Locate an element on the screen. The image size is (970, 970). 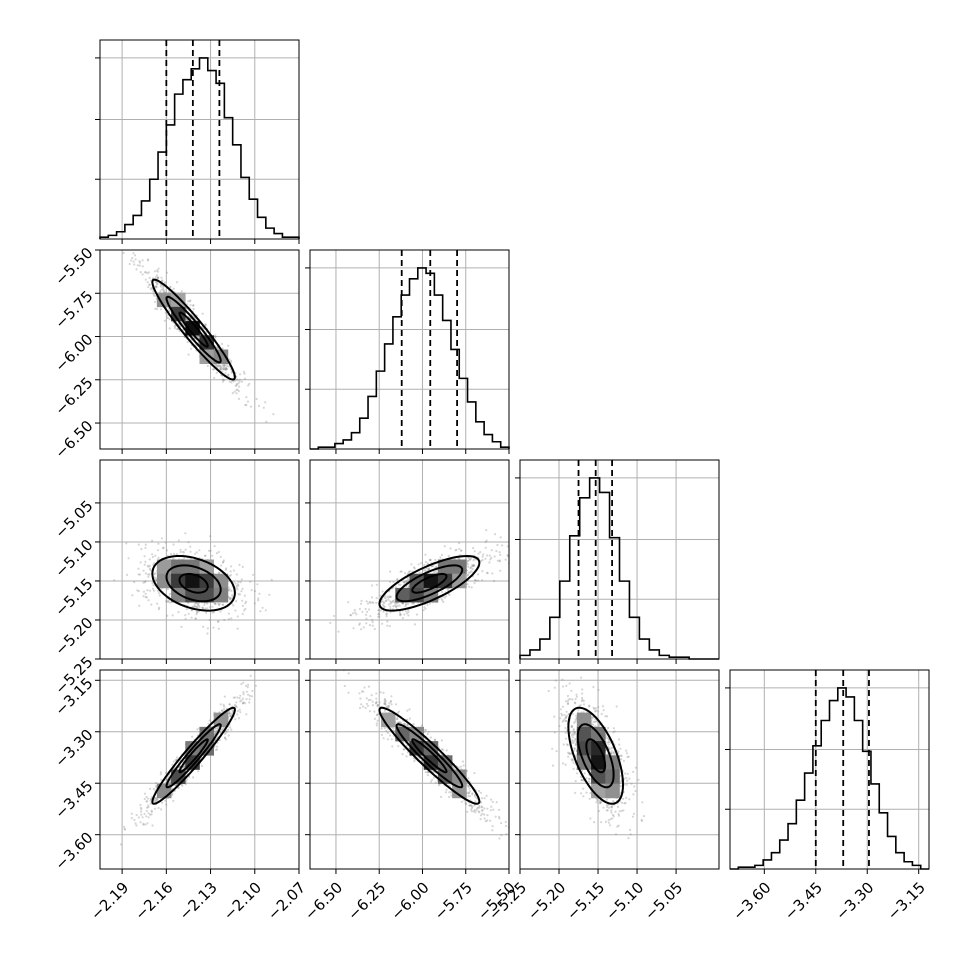
tick-label-y-param-1: −5.50 is located at coordinates (73, 266).